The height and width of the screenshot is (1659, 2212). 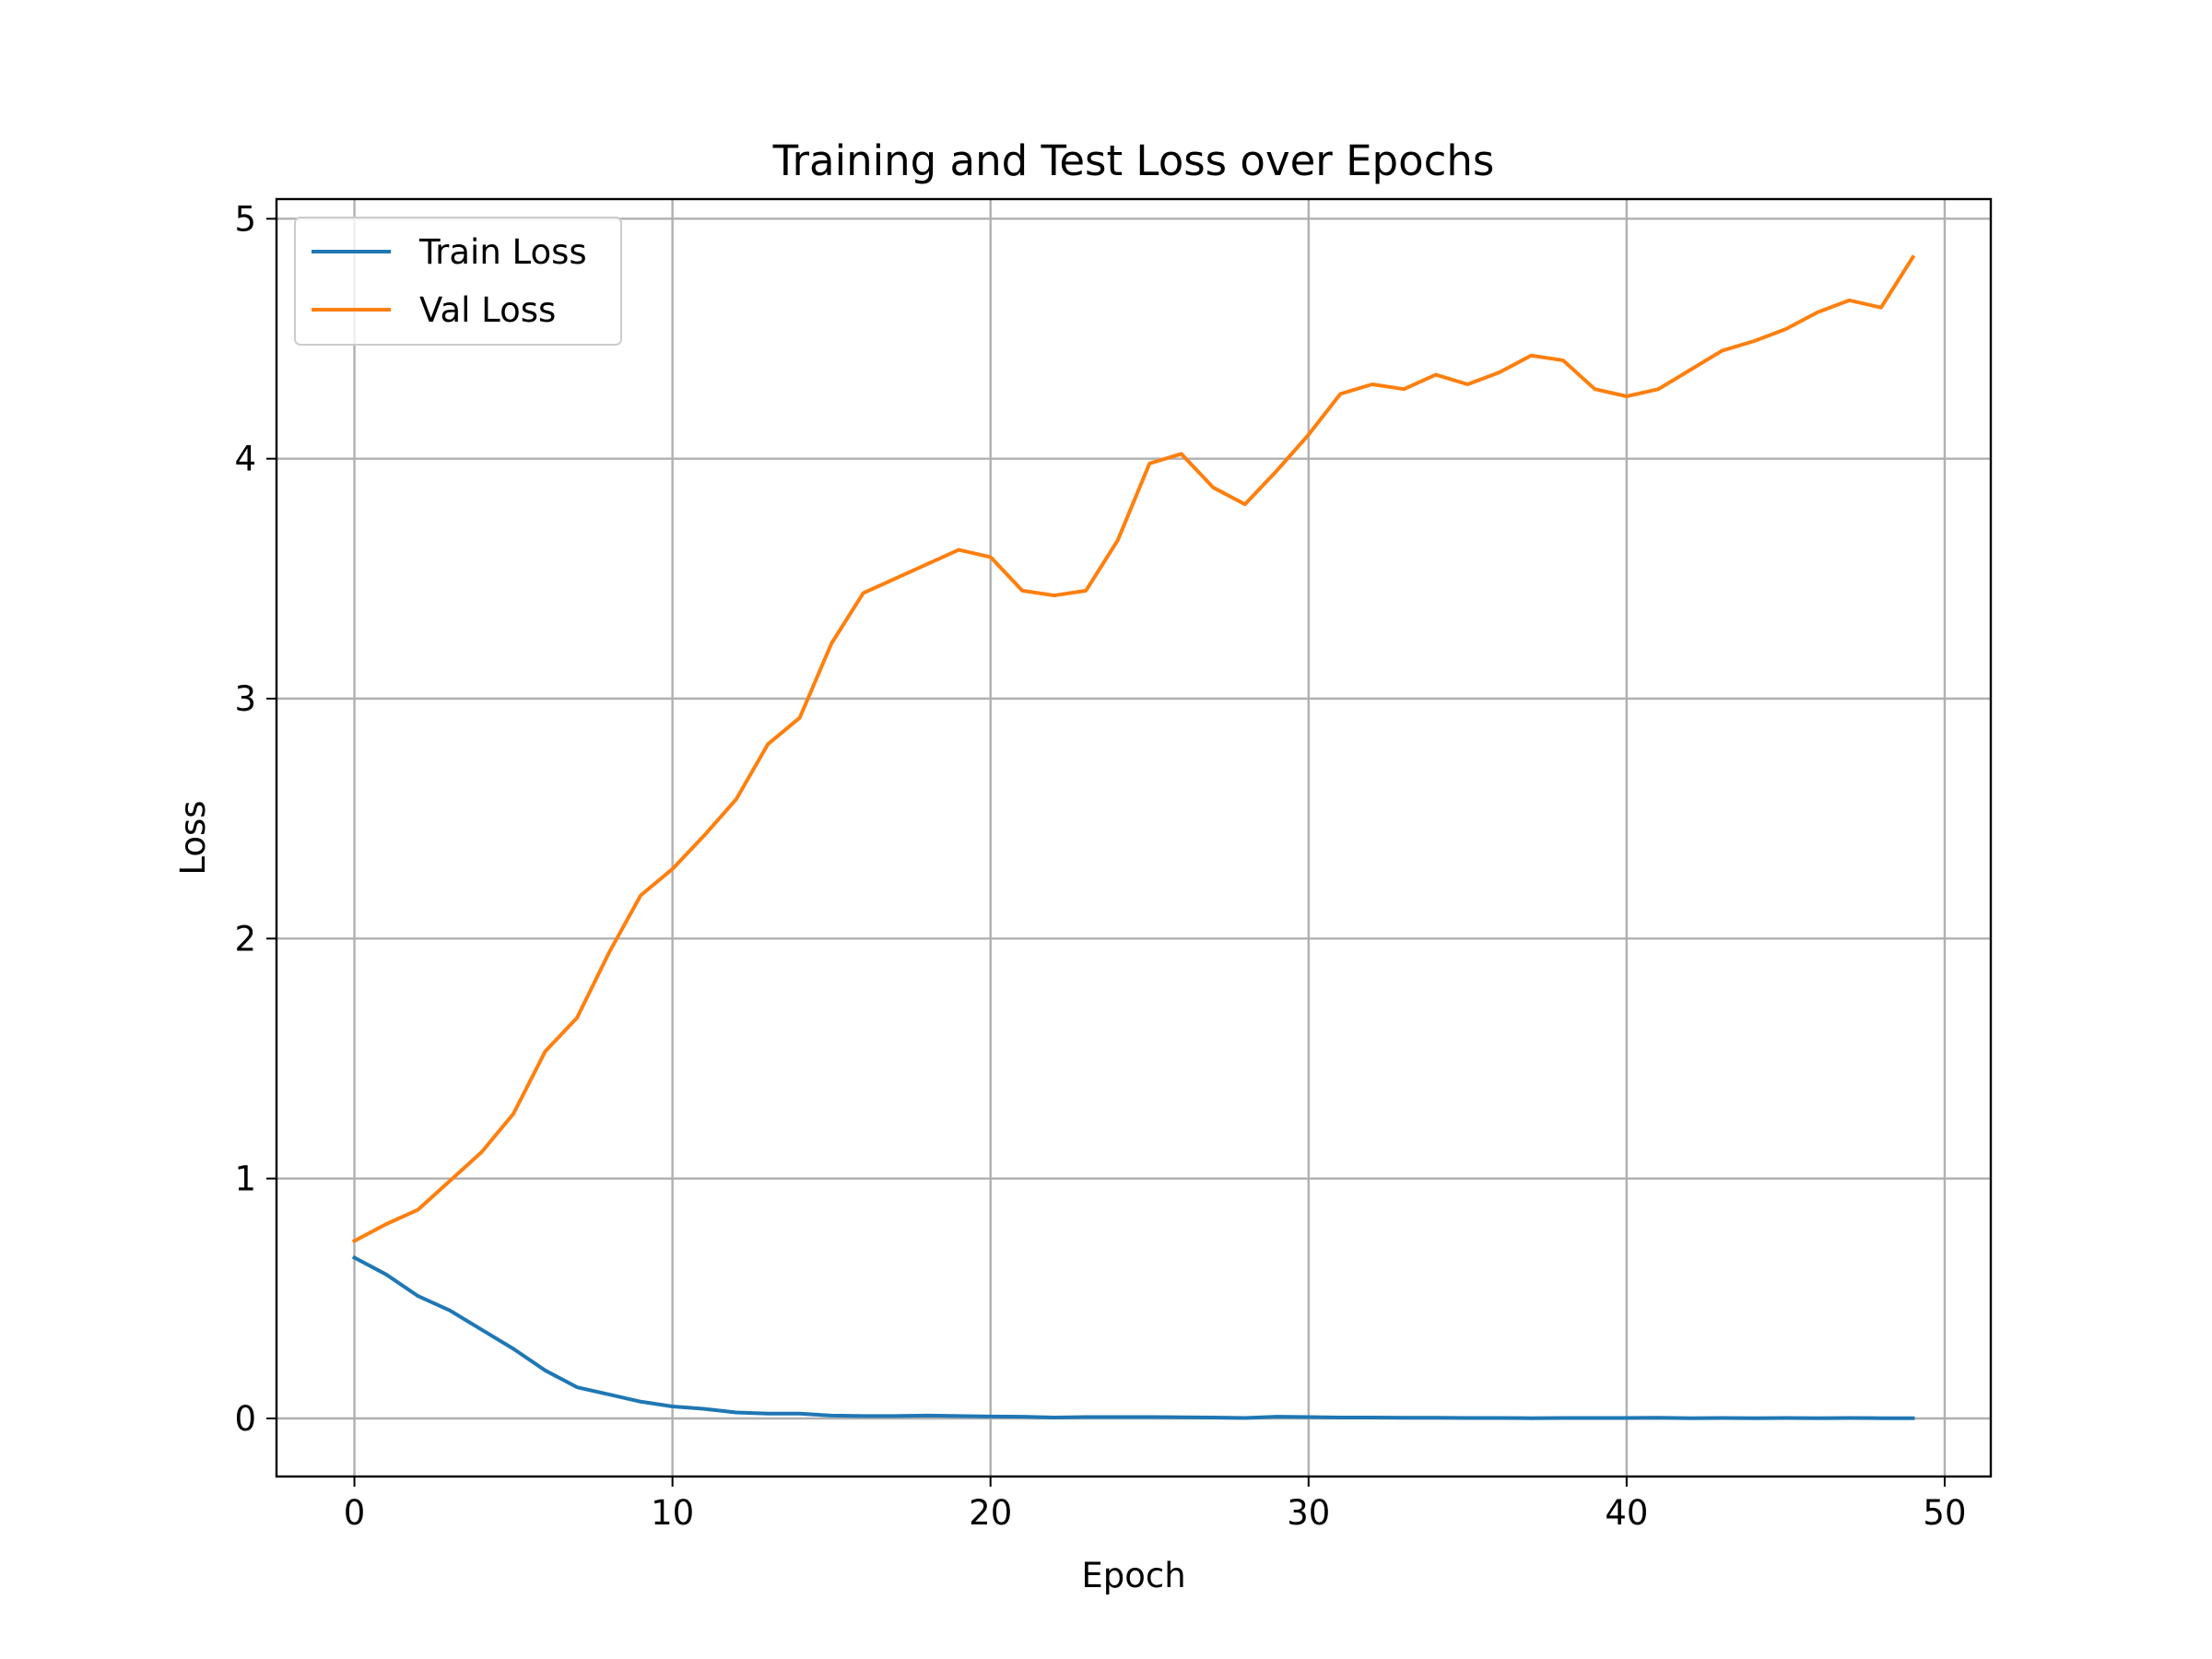 I want to click on x-tick-label: 20, so click(x=990, y=1513).